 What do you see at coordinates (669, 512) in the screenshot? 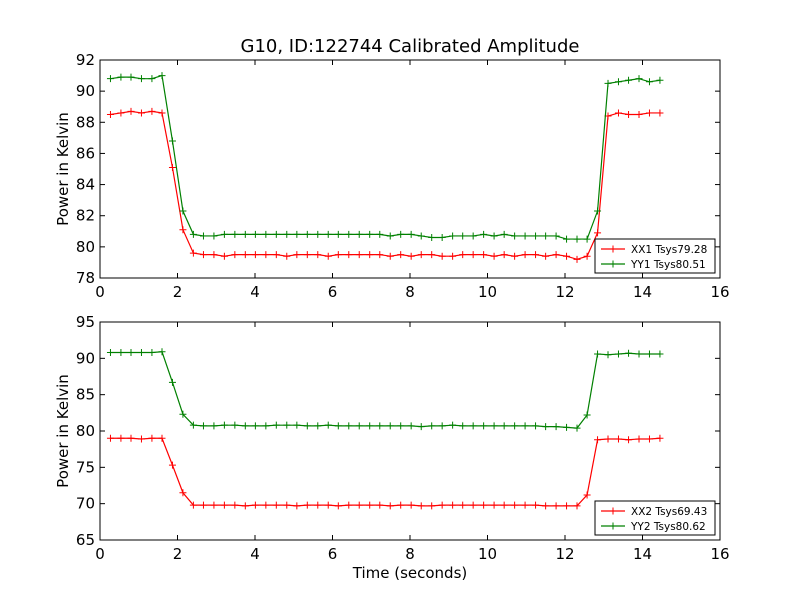
I see `legend-label: XX2 Tsys69.43` at bounding box center [669, 512].